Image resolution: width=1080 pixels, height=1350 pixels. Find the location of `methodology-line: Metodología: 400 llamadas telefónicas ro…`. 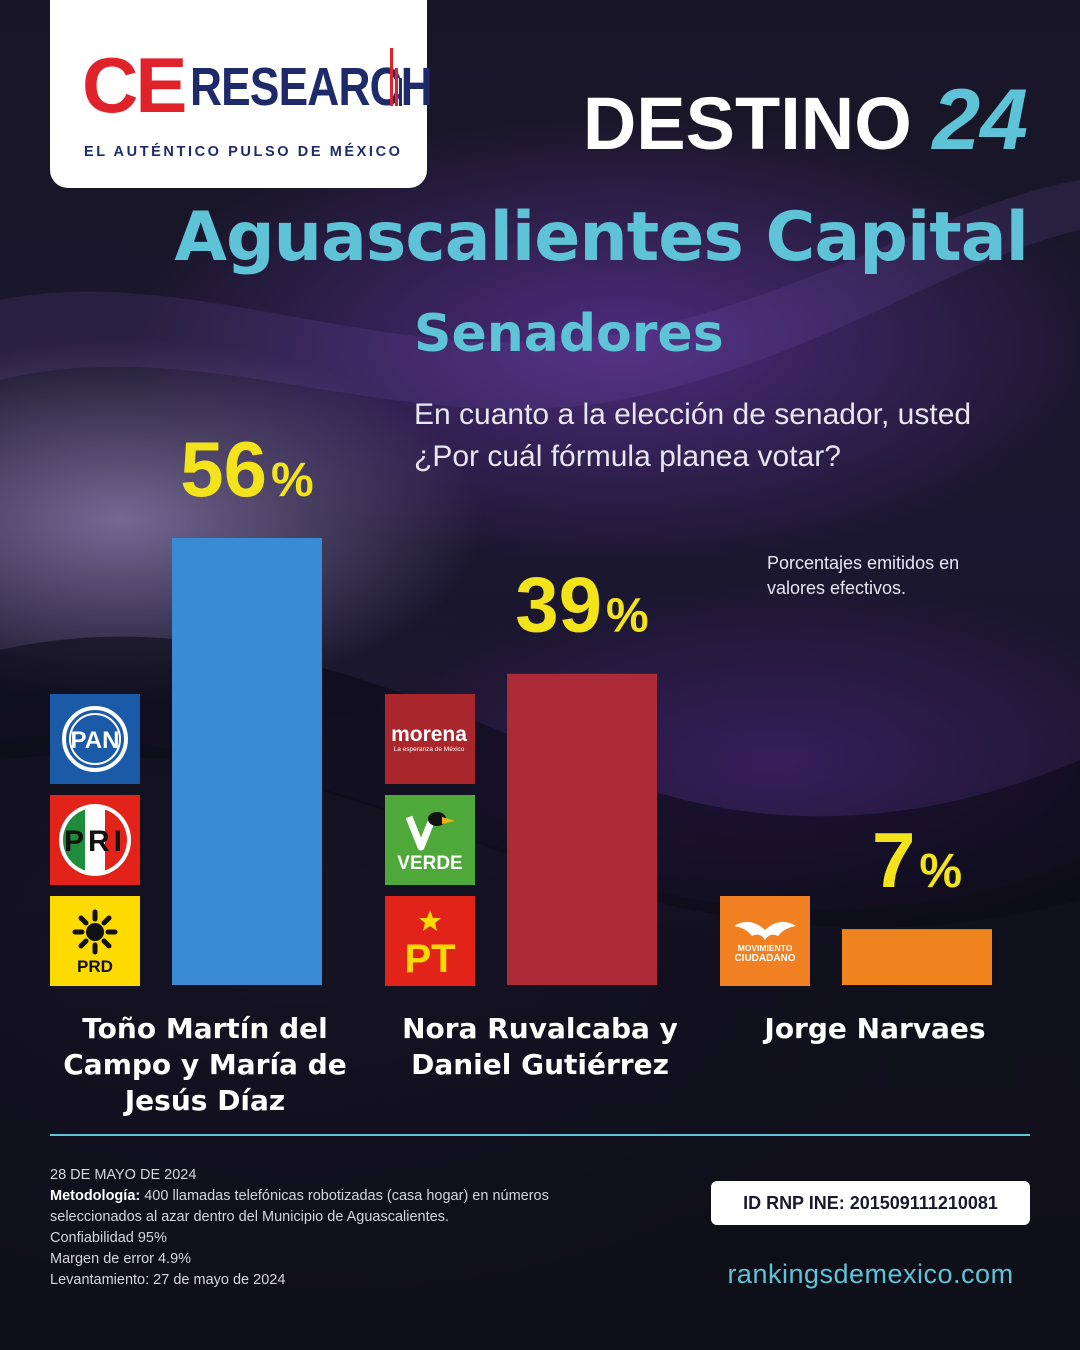

methodology-line: Metodología: 400 llamadas telefónicas ro… is located at coordinates (330, 1207).